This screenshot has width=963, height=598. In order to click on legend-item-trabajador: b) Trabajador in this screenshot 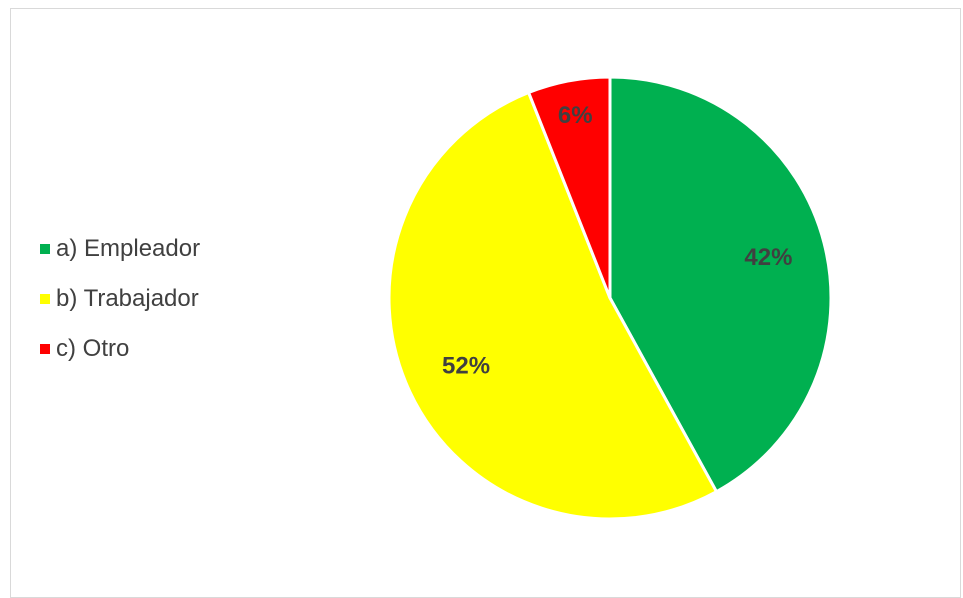, I will do `click(190, 299)`.